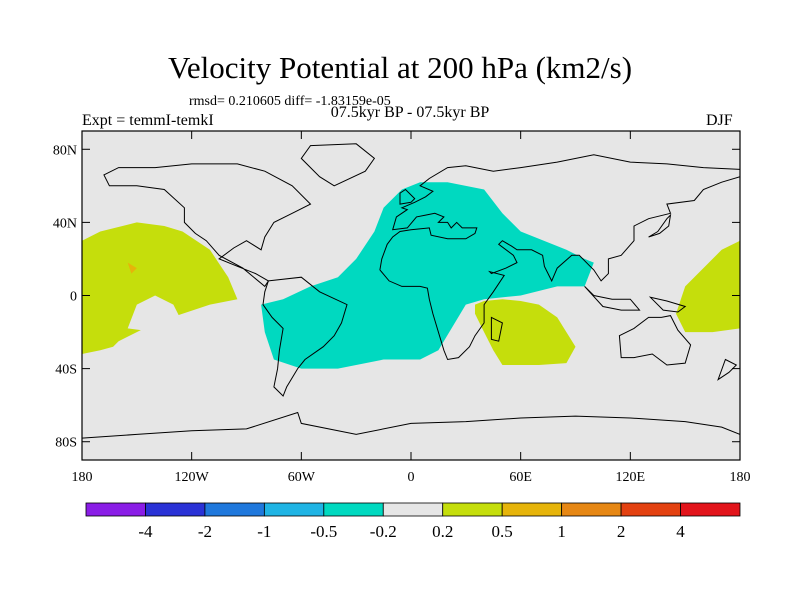  What do you see at coordinates (427, 275) in the screenshot?
I see `region-negative-atlantic-eurasia` at bounding box center [427, 275].